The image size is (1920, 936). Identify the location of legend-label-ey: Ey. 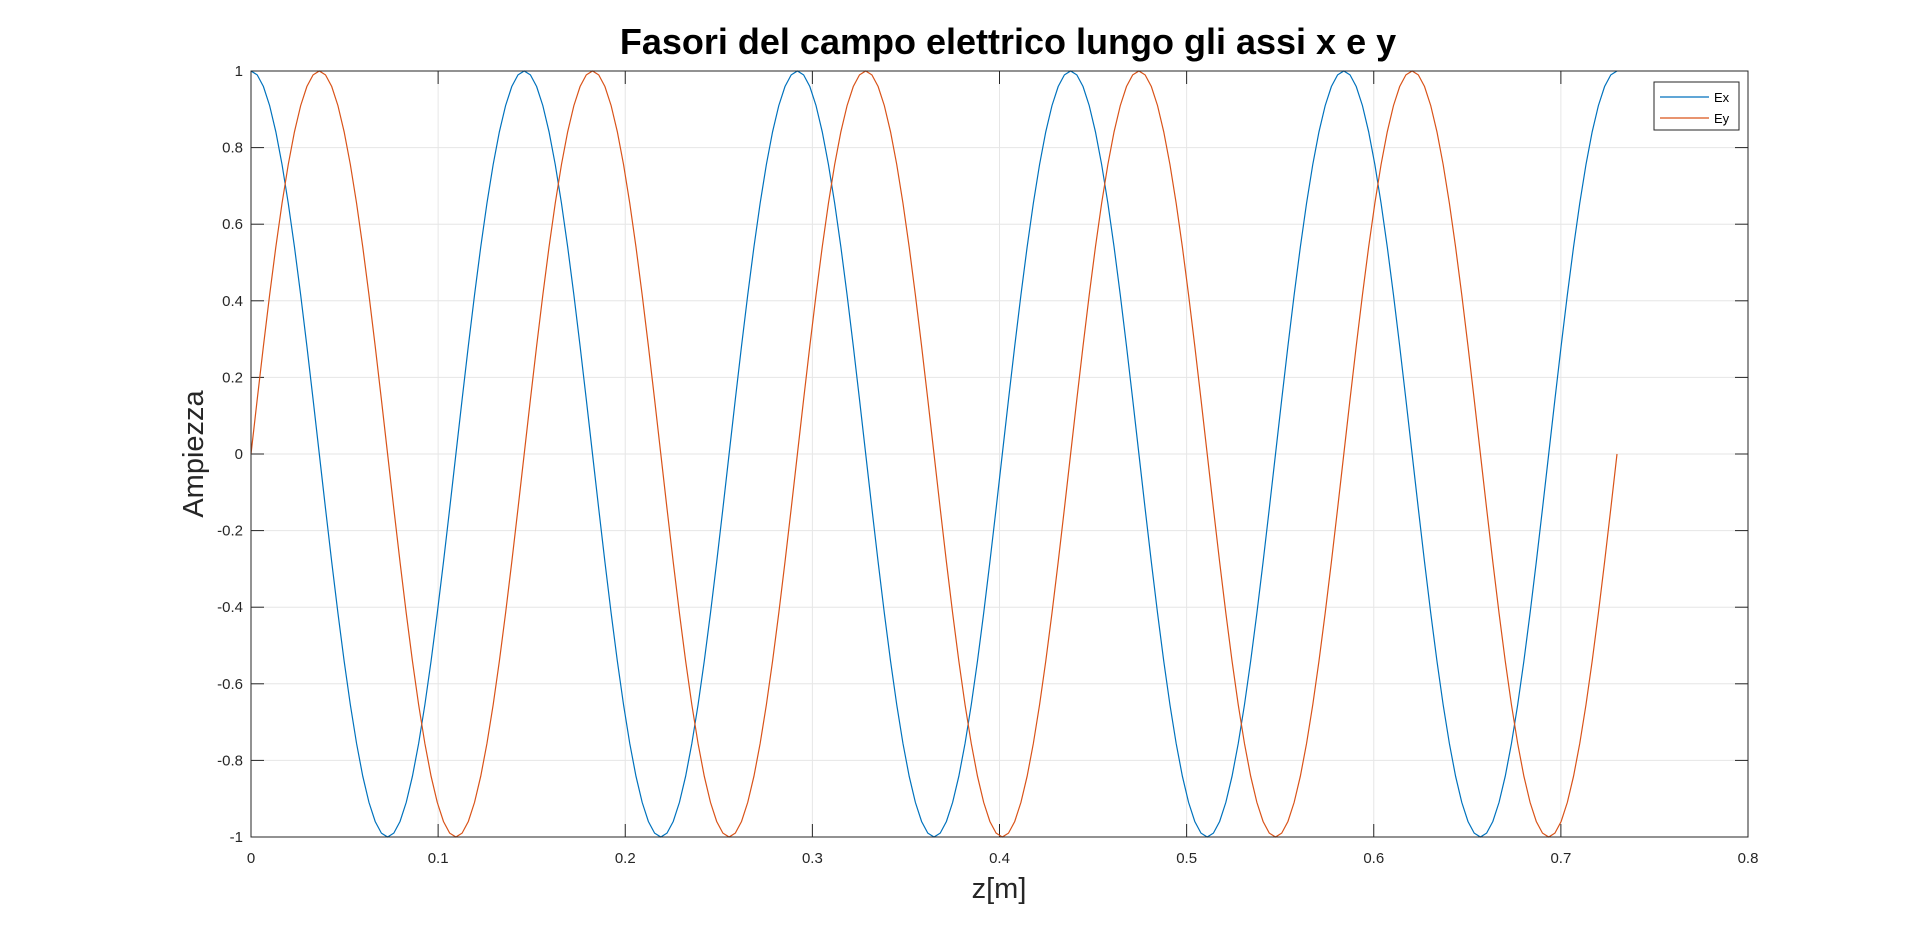
(1722, 118).